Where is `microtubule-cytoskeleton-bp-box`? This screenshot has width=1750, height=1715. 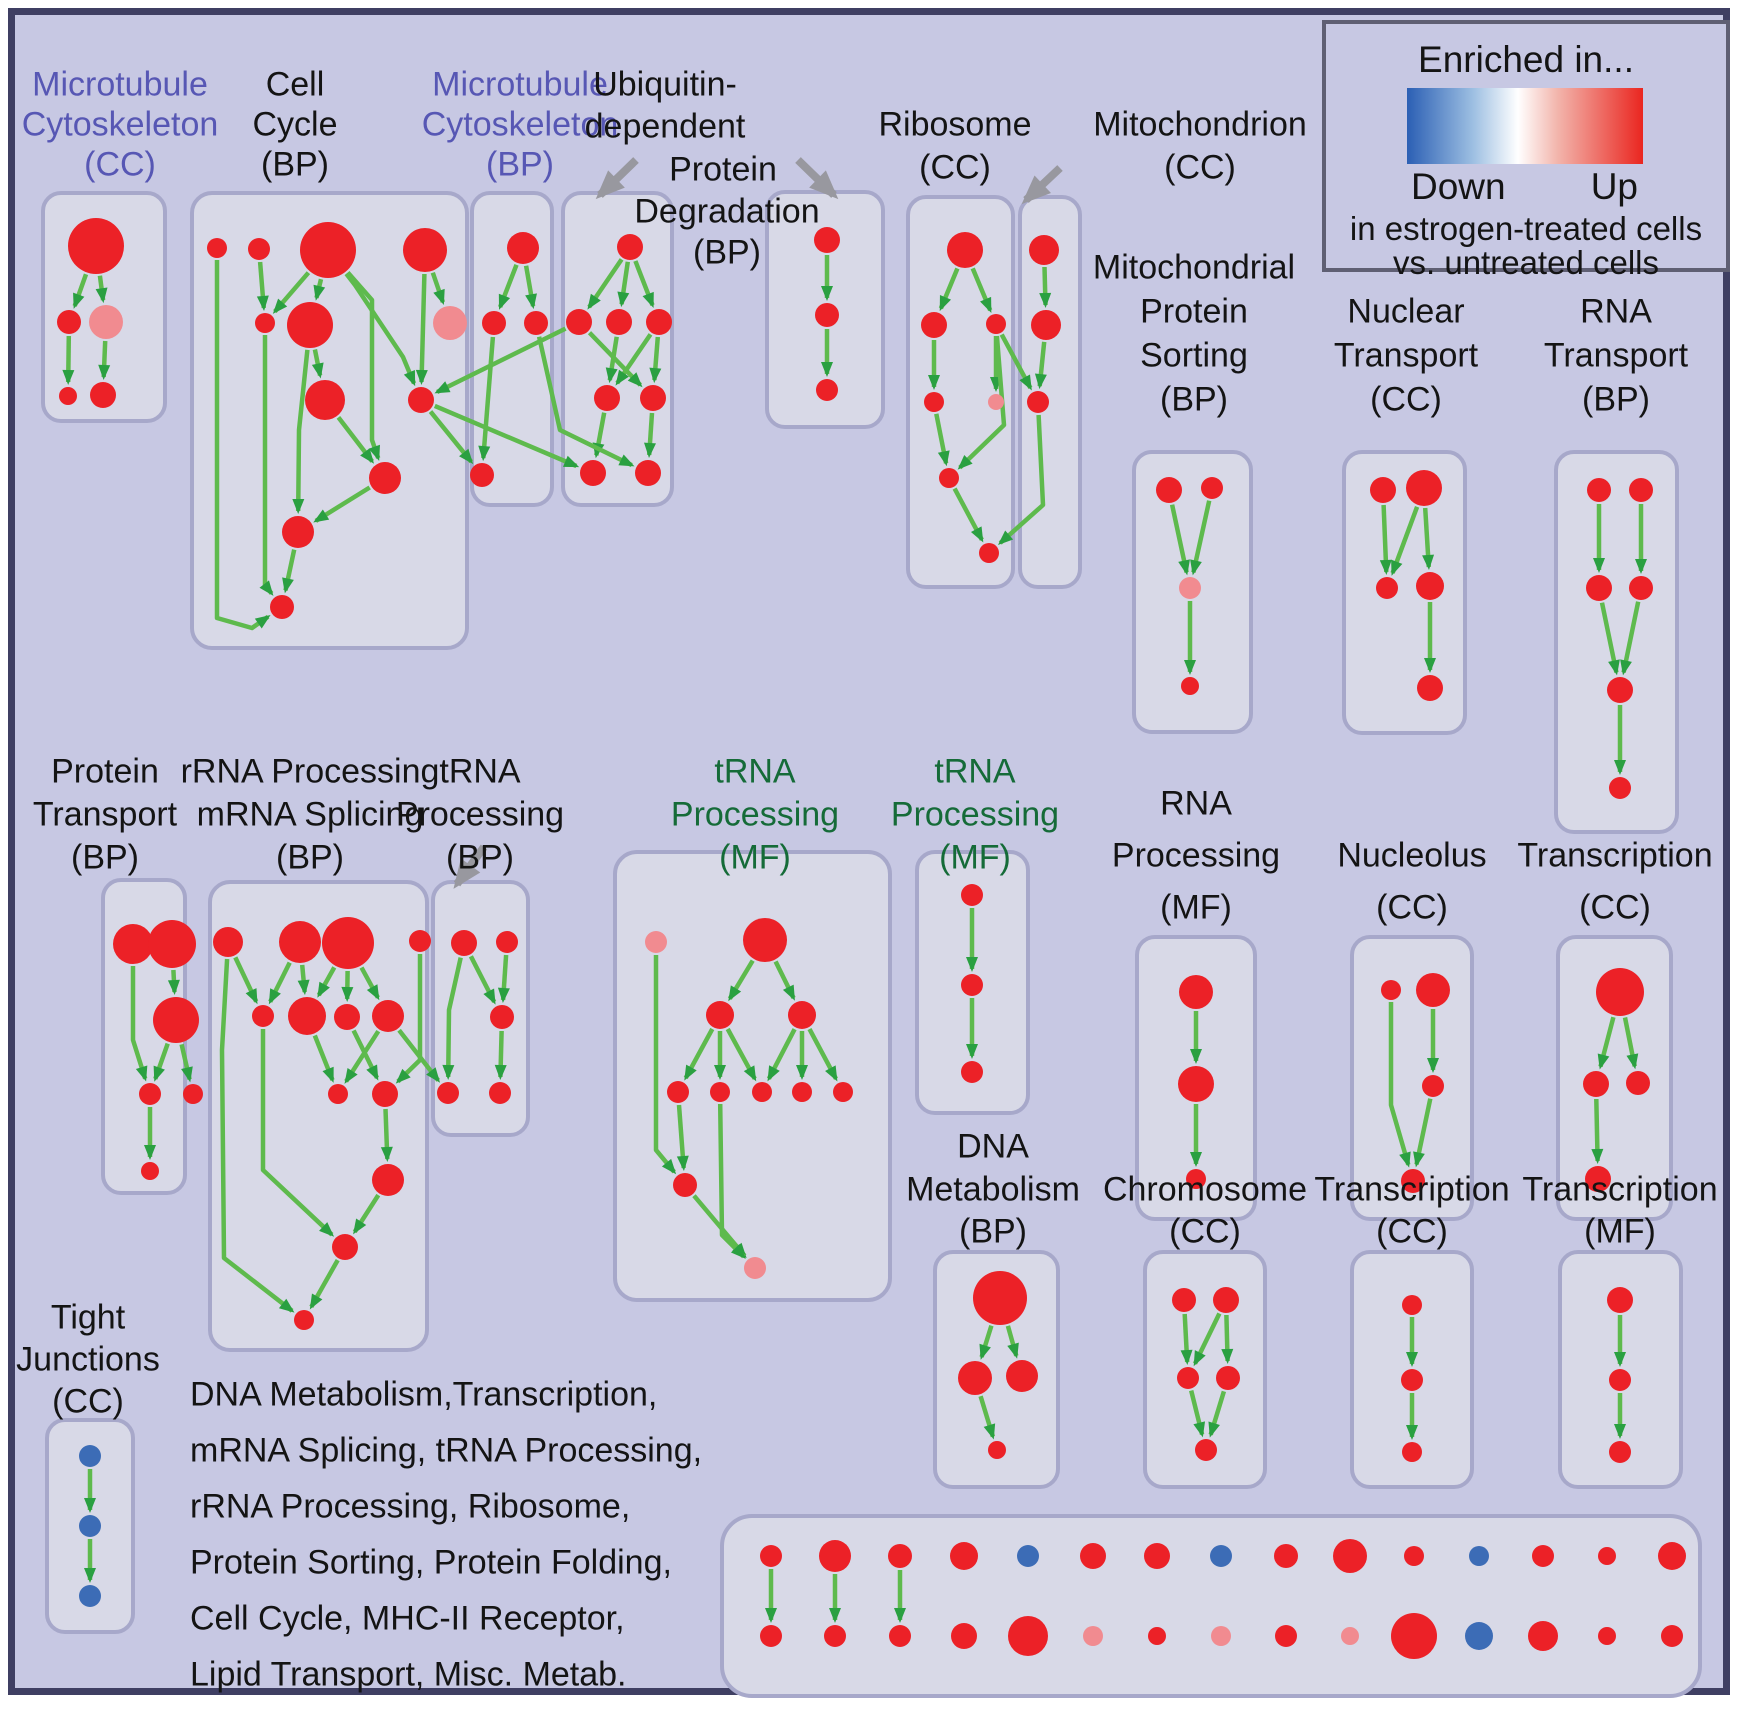
microtubule-cytoskeleton-bp-box is located at coordinates (512, 349).